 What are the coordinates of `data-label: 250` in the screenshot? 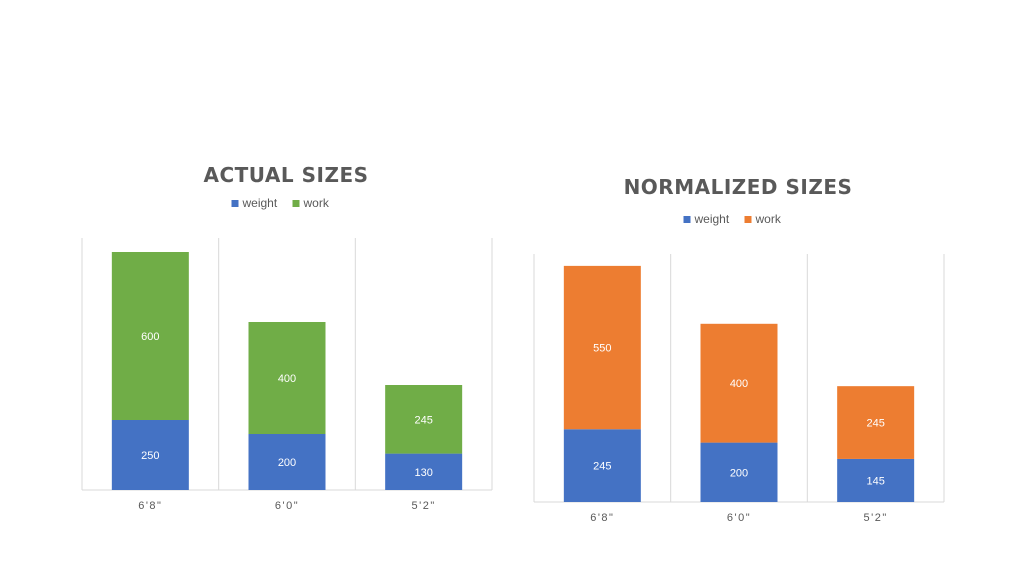 It's located at (150, 456).